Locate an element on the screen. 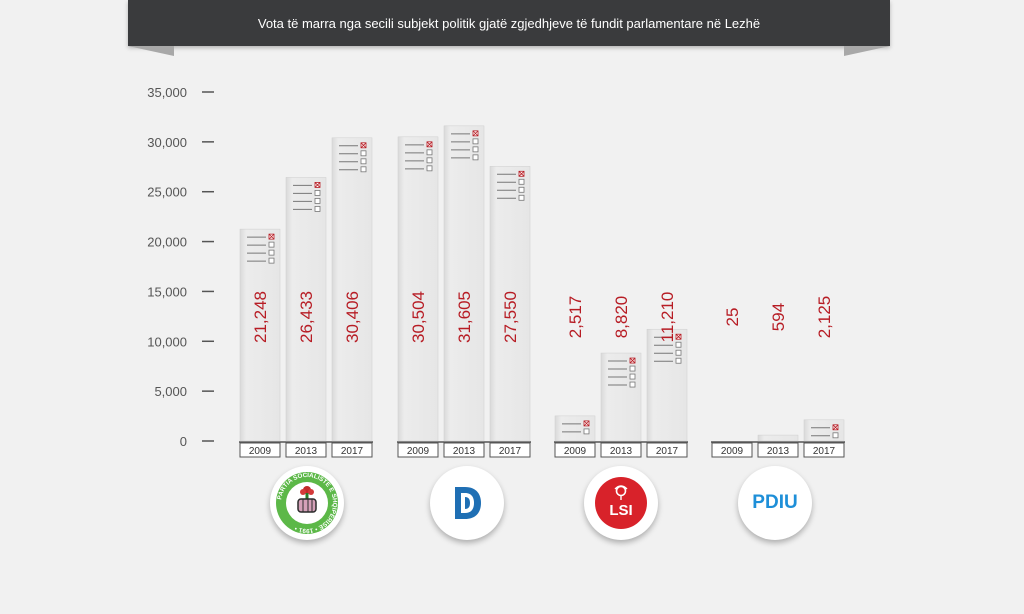 This screenshot has width=1024, height=614. banner-fold-right is located at coordinates (867, 51).